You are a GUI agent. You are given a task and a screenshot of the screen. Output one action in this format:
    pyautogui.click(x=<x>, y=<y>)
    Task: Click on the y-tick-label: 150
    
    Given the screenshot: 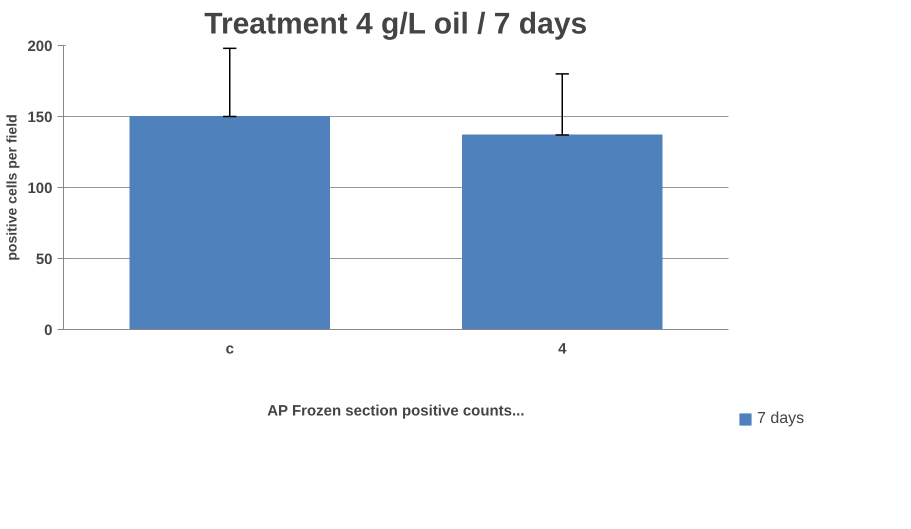 What is the action you would take?
    pyautogui.click(x=40, y=117)
    